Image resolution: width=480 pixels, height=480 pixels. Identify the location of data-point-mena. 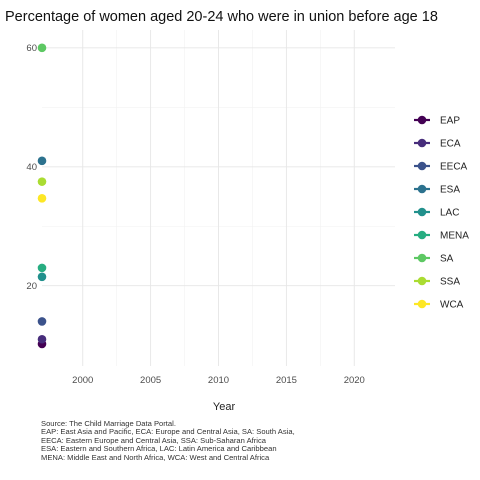
(42, 268).